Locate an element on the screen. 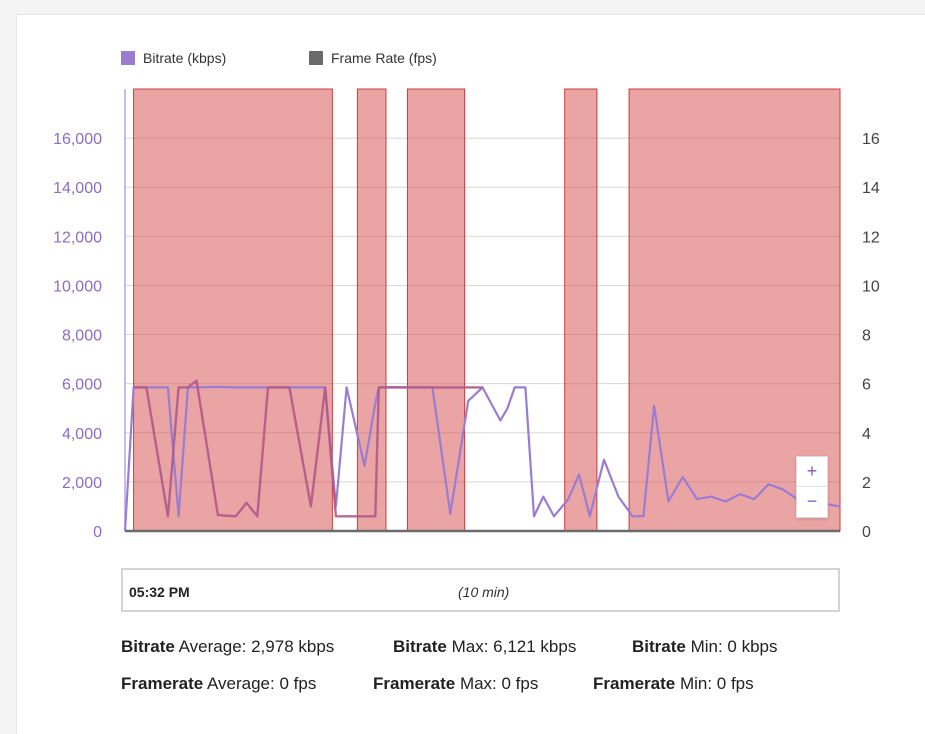 The image size is (925, 734). zoom-in-button: + is located at coordinates (812, 471).